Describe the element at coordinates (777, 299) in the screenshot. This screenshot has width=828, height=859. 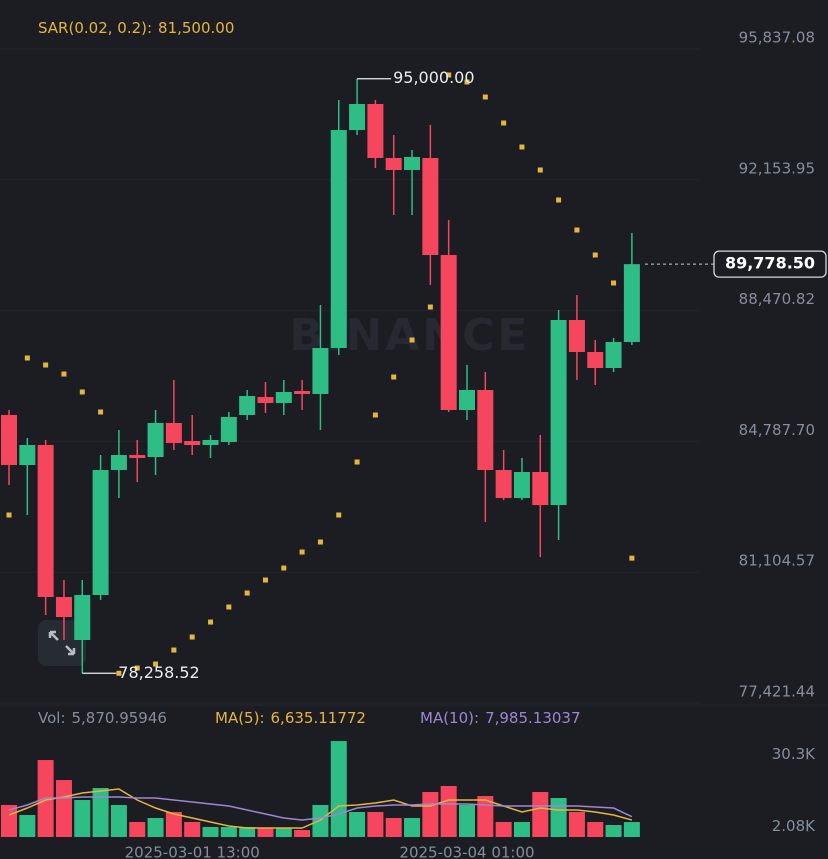
I see `y-tick-label: 88,470.82` at that location.